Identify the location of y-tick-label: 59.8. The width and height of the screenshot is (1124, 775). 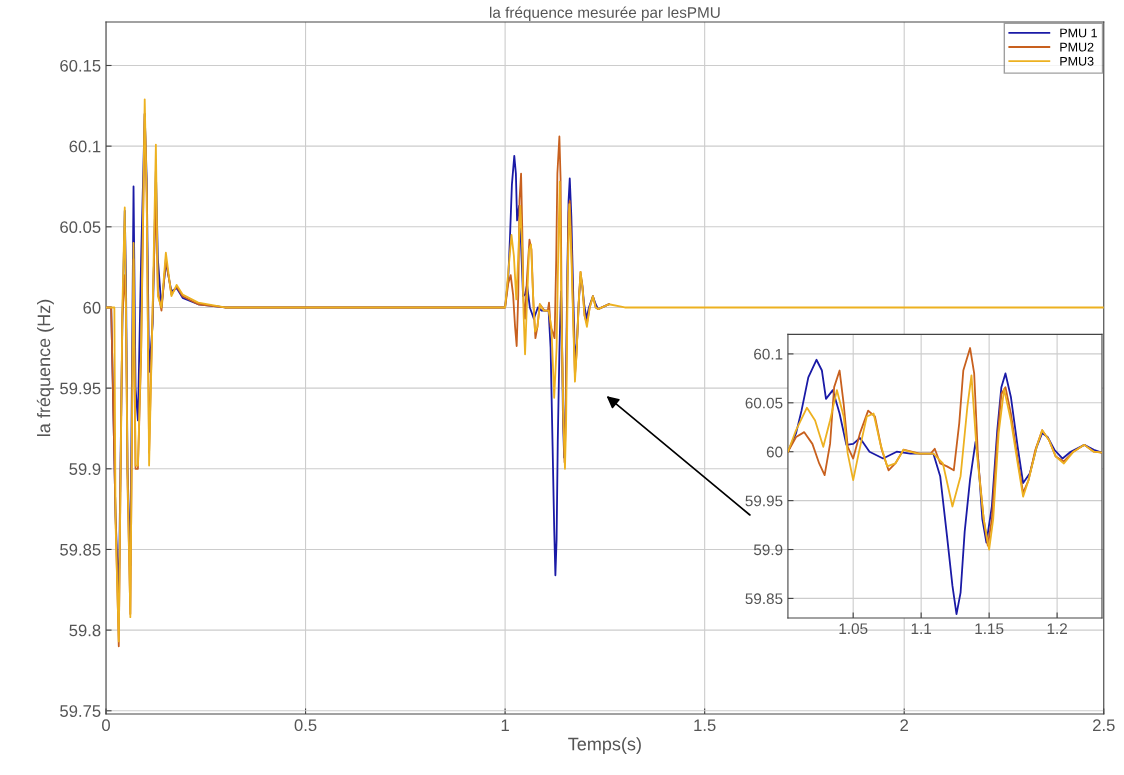
(85, 630).